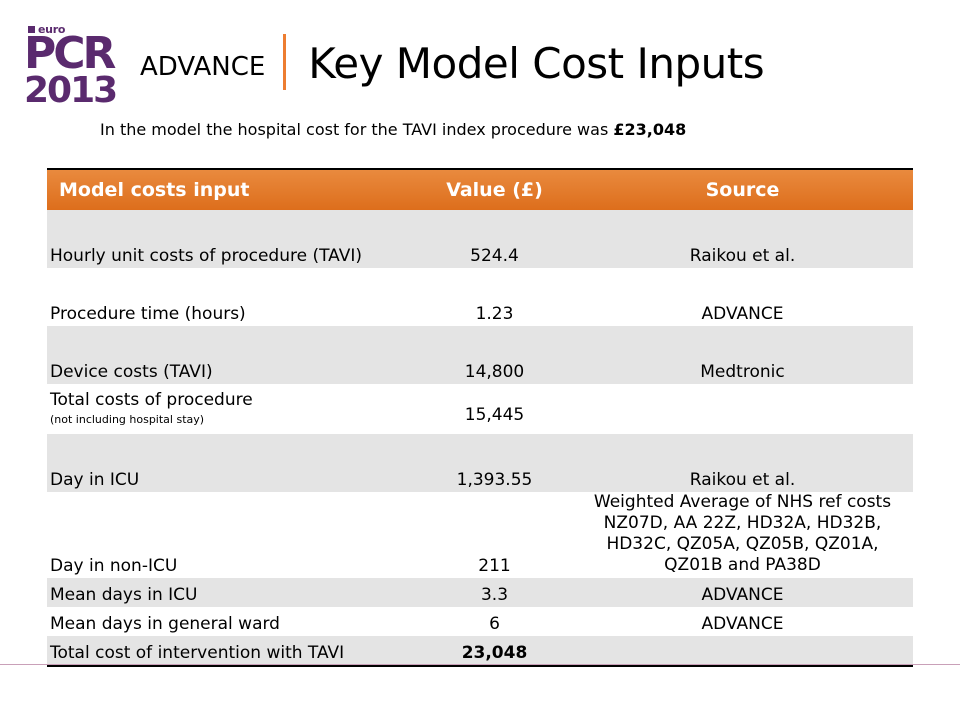  I want to click on row-value: 15,445, so click(494, 415).